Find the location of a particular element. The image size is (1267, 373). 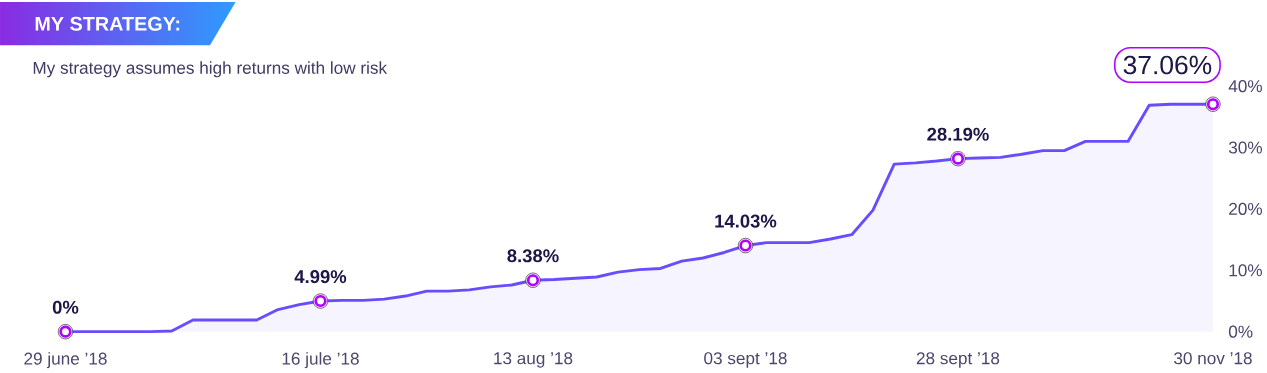

y-tick-label: 0% is located at coordinates (1240, 331).